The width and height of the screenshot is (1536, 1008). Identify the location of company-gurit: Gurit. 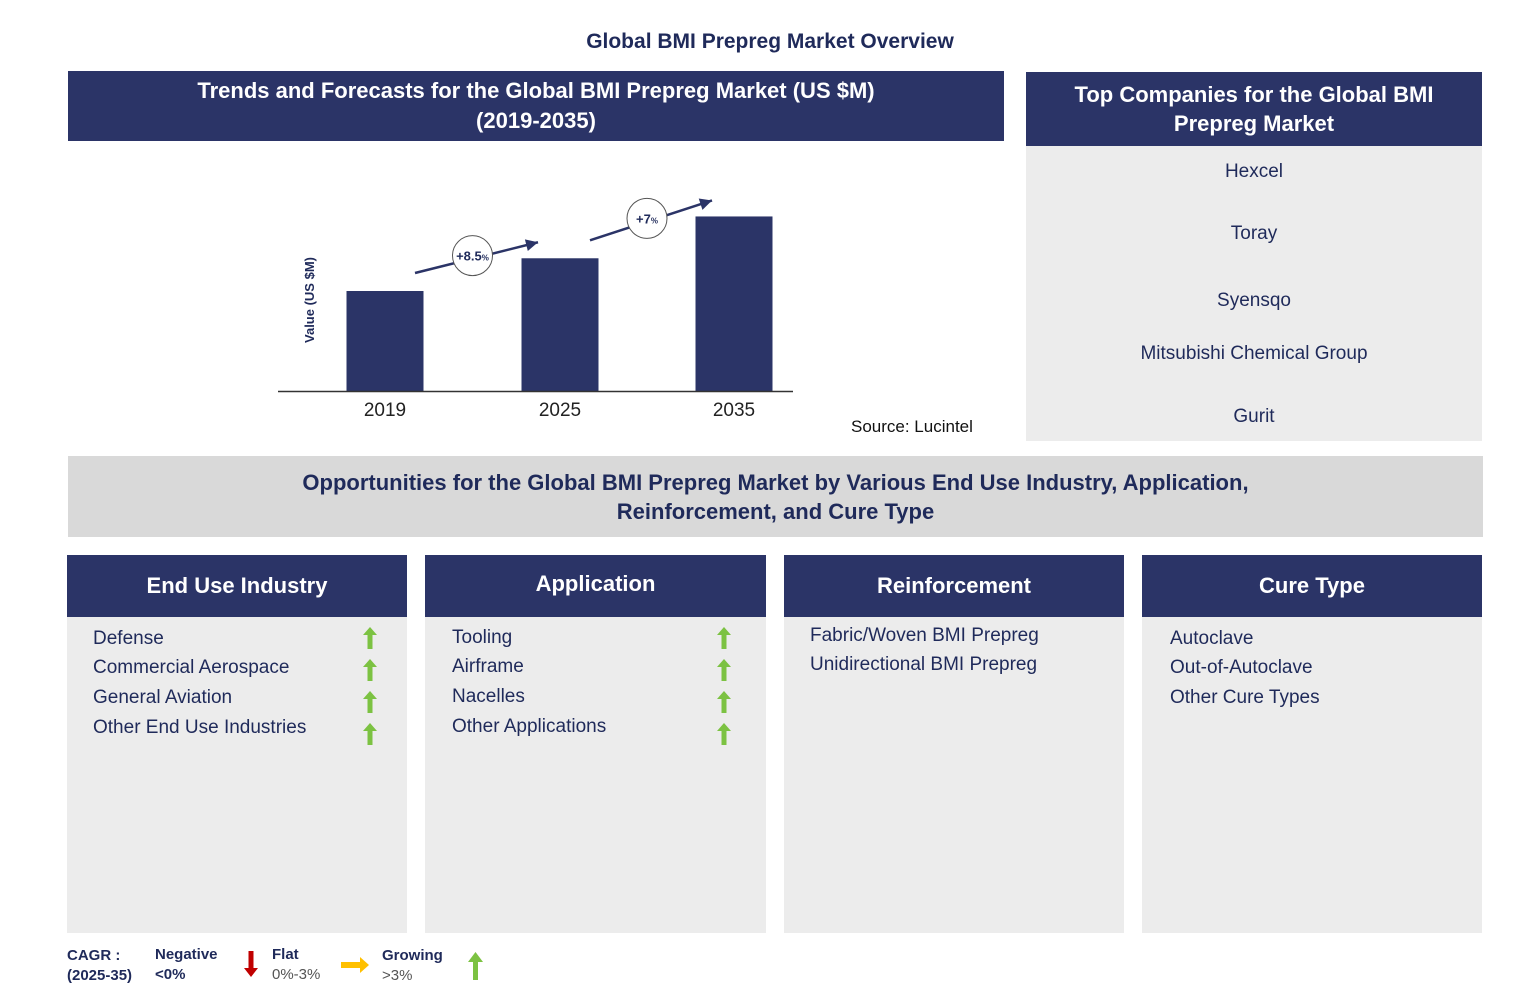
(1254, 416).